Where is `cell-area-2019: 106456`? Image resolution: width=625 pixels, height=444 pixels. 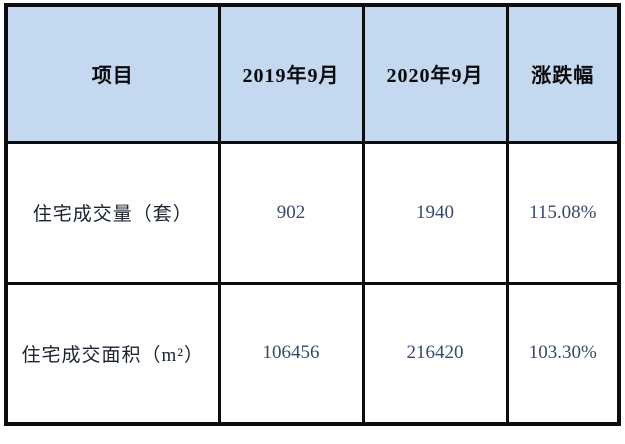 cell-area-2019: 106456 is located at coordinates (291, 353).